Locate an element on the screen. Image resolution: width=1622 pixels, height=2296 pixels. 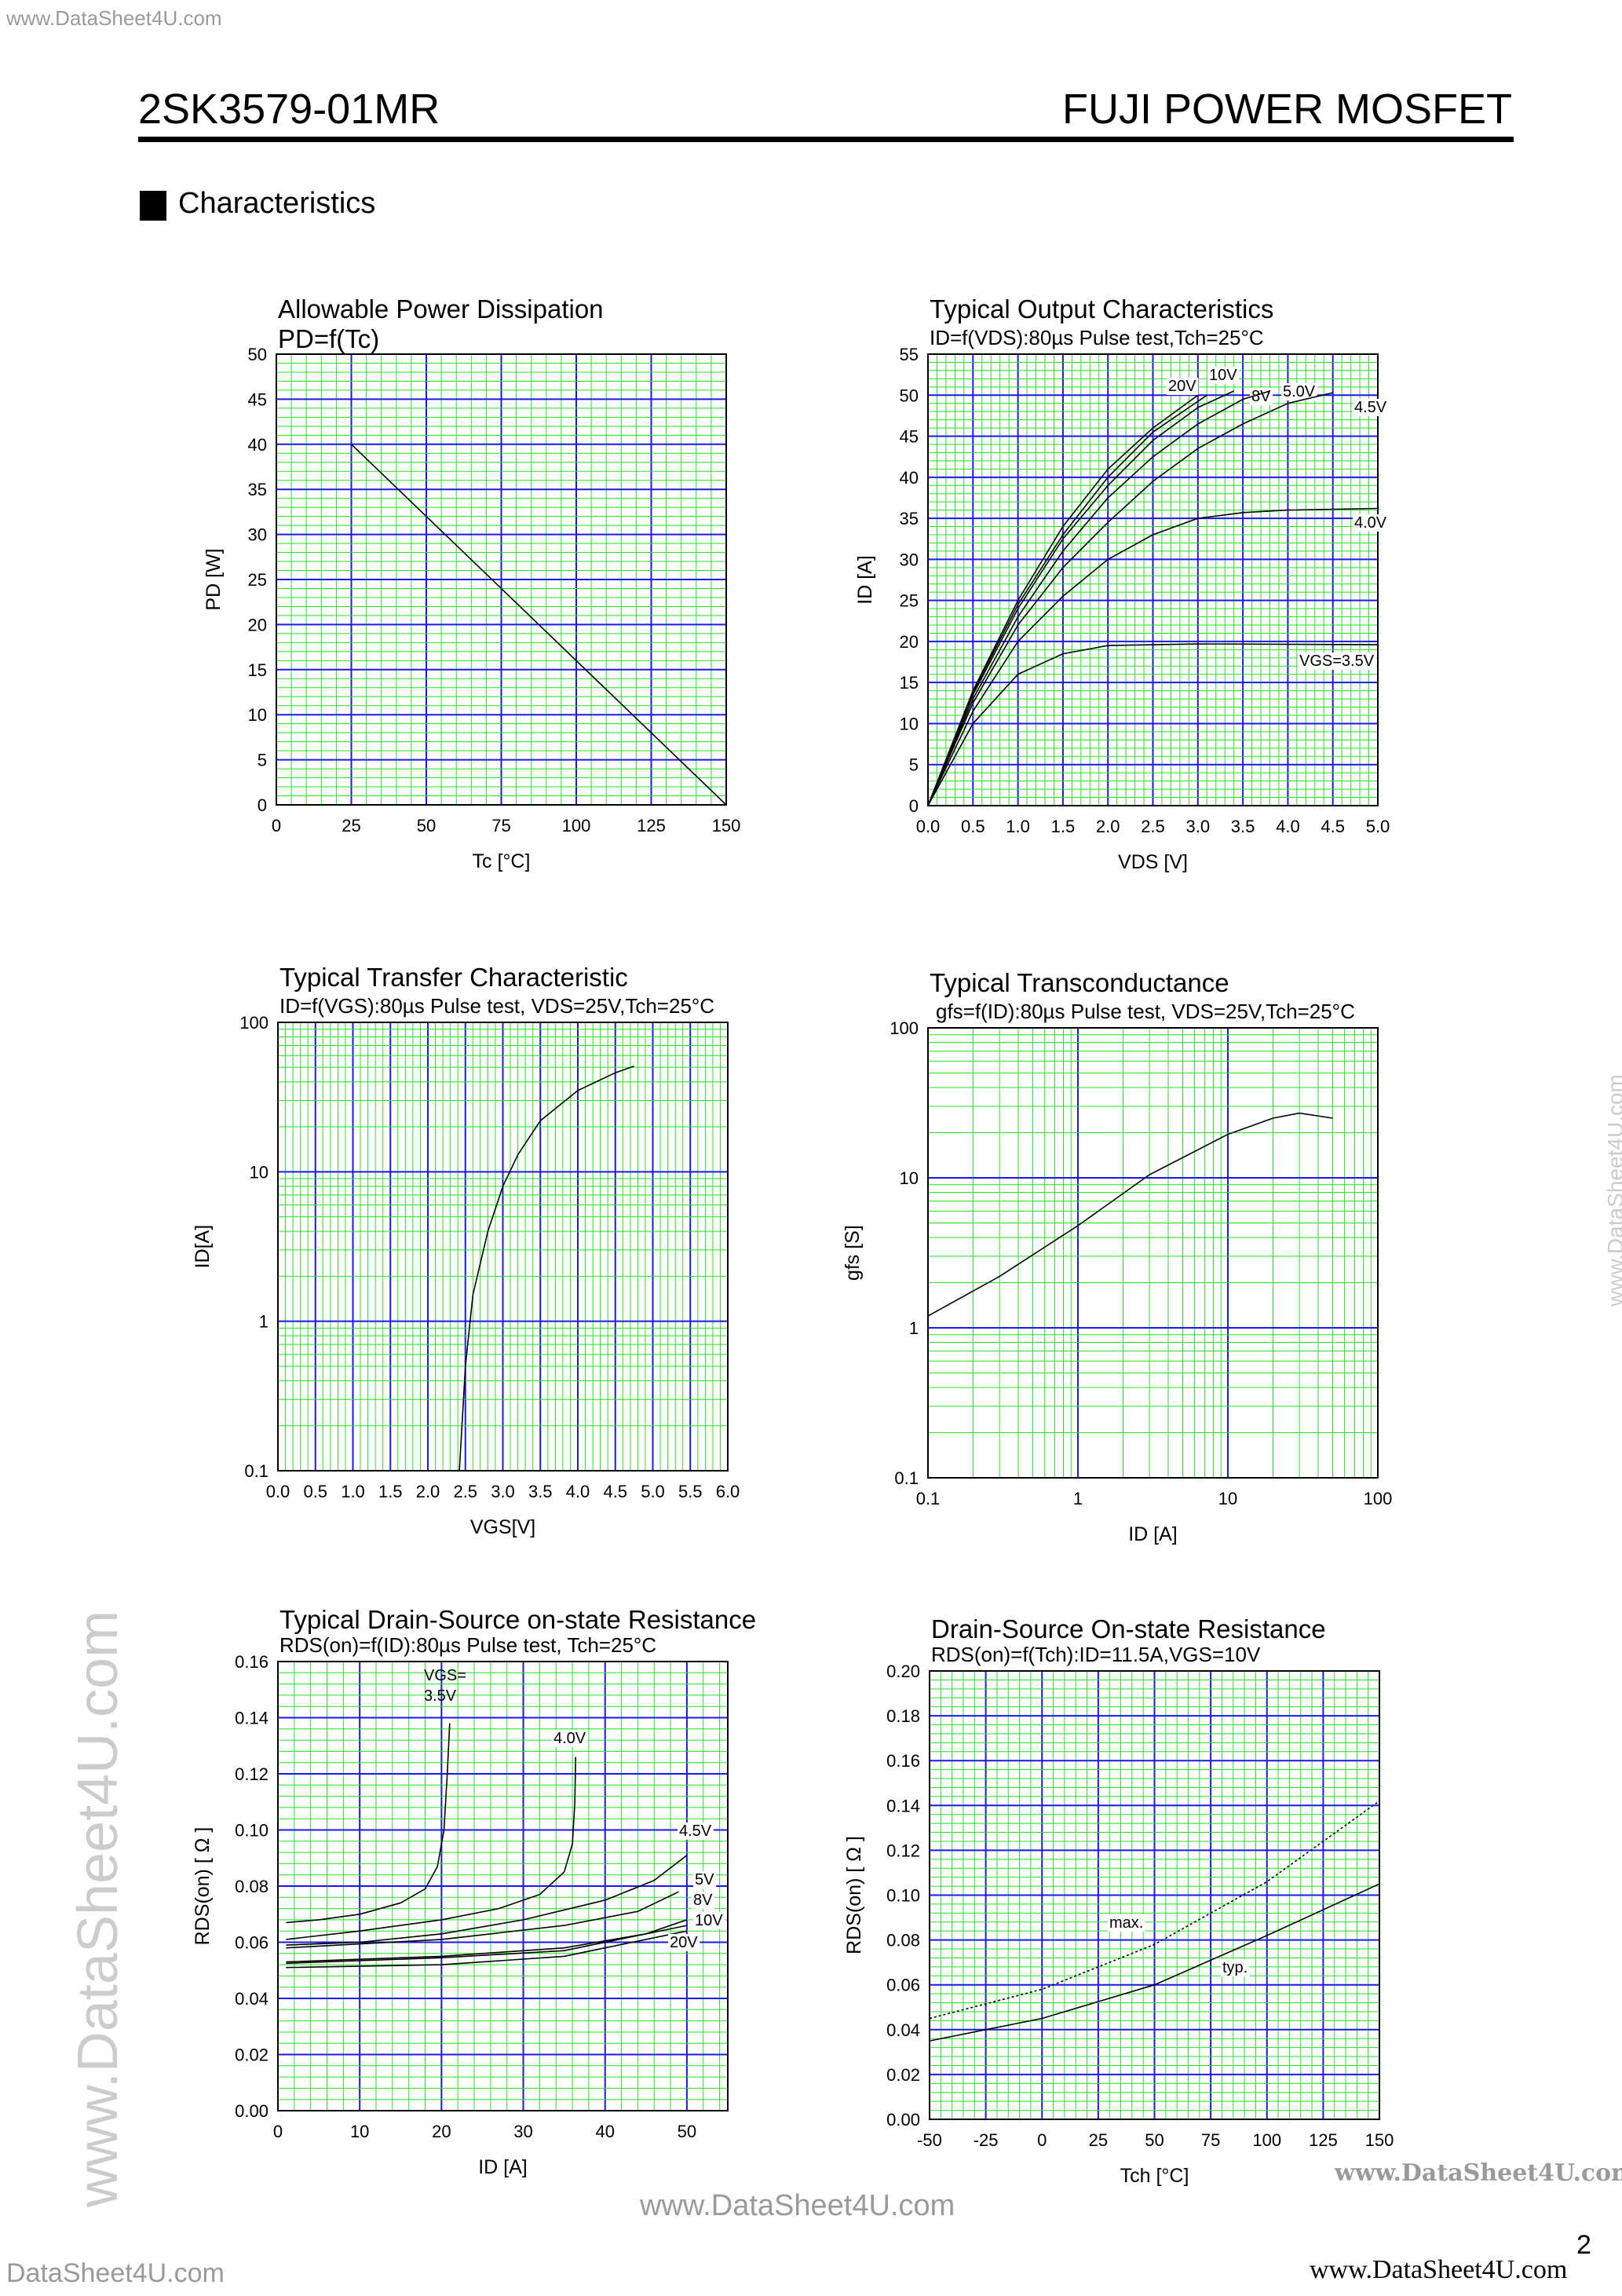
chart-subtitle: ID=f(VDS):80µs Pulse test,Tch=25°C is located at coordinates (1097, 337).